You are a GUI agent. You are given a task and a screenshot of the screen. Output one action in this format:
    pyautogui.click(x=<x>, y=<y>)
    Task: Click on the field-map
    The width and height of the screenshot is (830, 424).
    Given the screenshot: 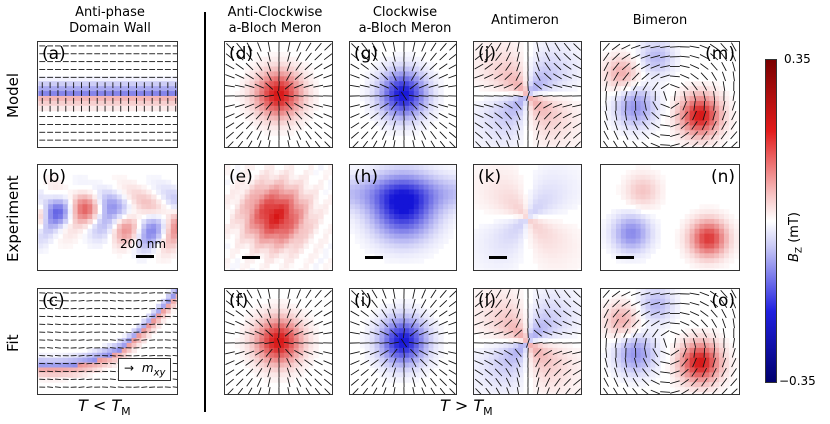 What is the action you would take?
    pyautogui.click(x=278, y=341)
    